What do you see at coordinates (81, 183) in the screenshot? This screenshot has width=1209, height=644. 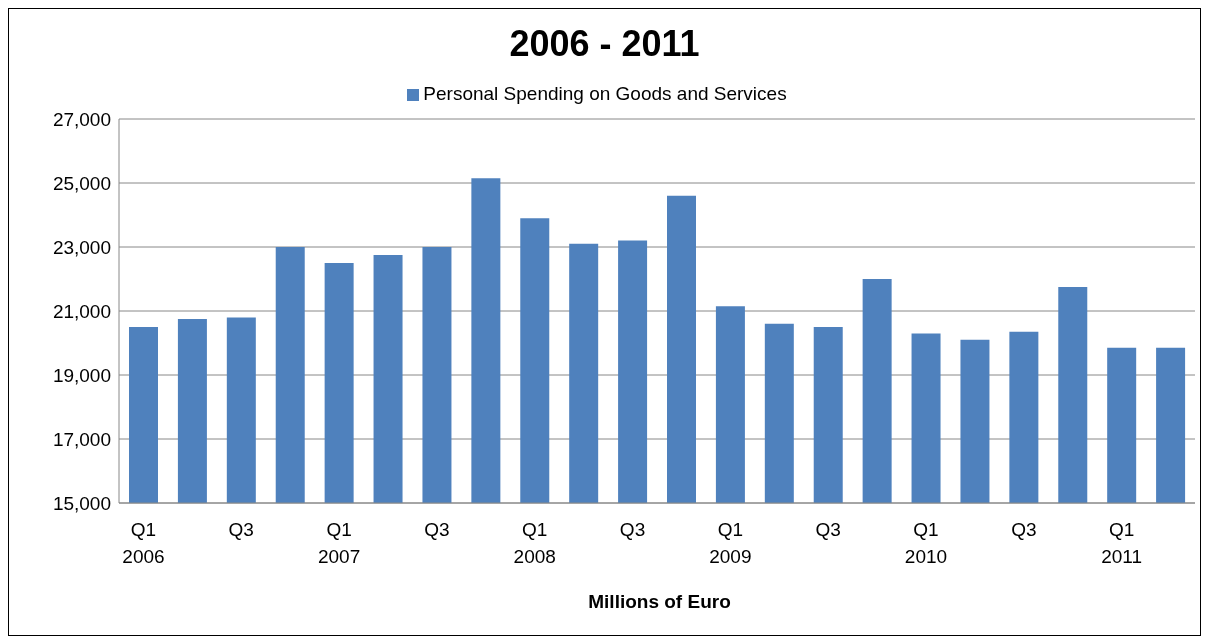 I see `y-tick-label: 25,000` at bounding box center [81, 183].